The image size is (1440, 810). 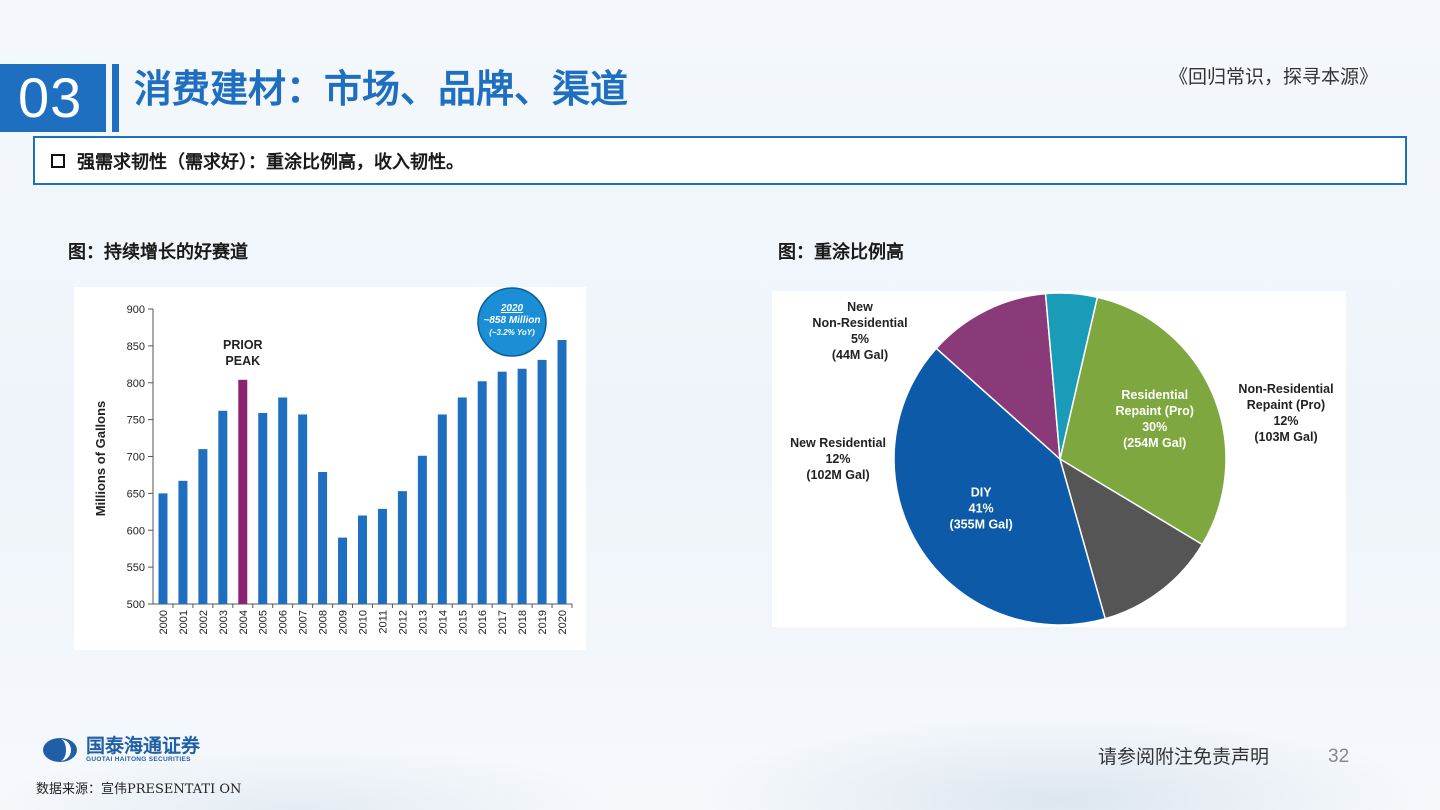 What do you see at coordinates (58, 160) in the screenshot?
I see `checkbox-square-icon` at bounding box center [58, 160].